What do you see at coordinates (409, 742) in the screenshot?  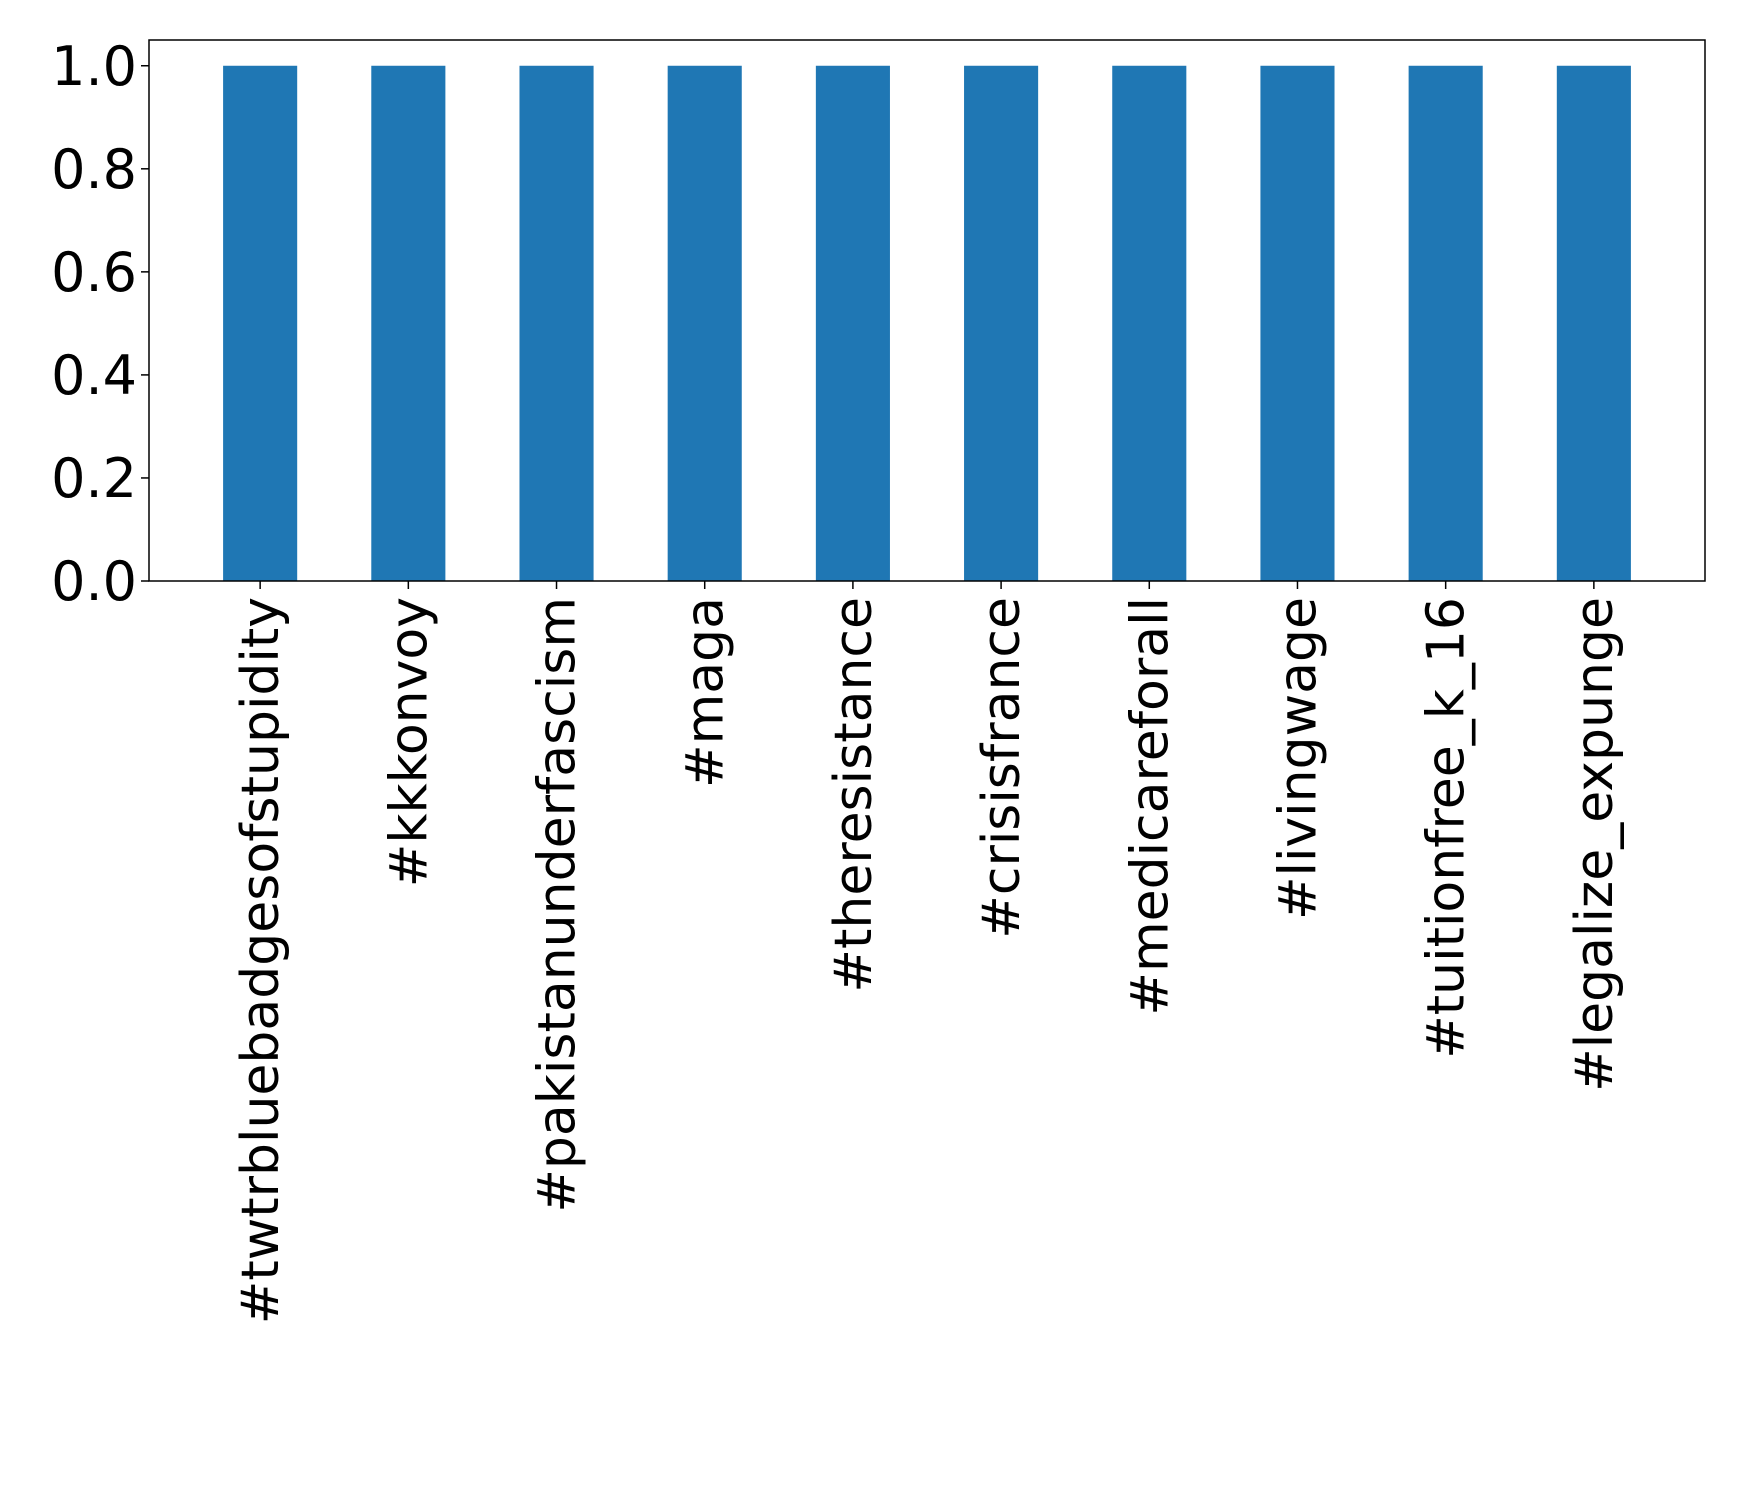 I see `x-tick-label: #kkkonvoy` at bounding box center [409, 742].